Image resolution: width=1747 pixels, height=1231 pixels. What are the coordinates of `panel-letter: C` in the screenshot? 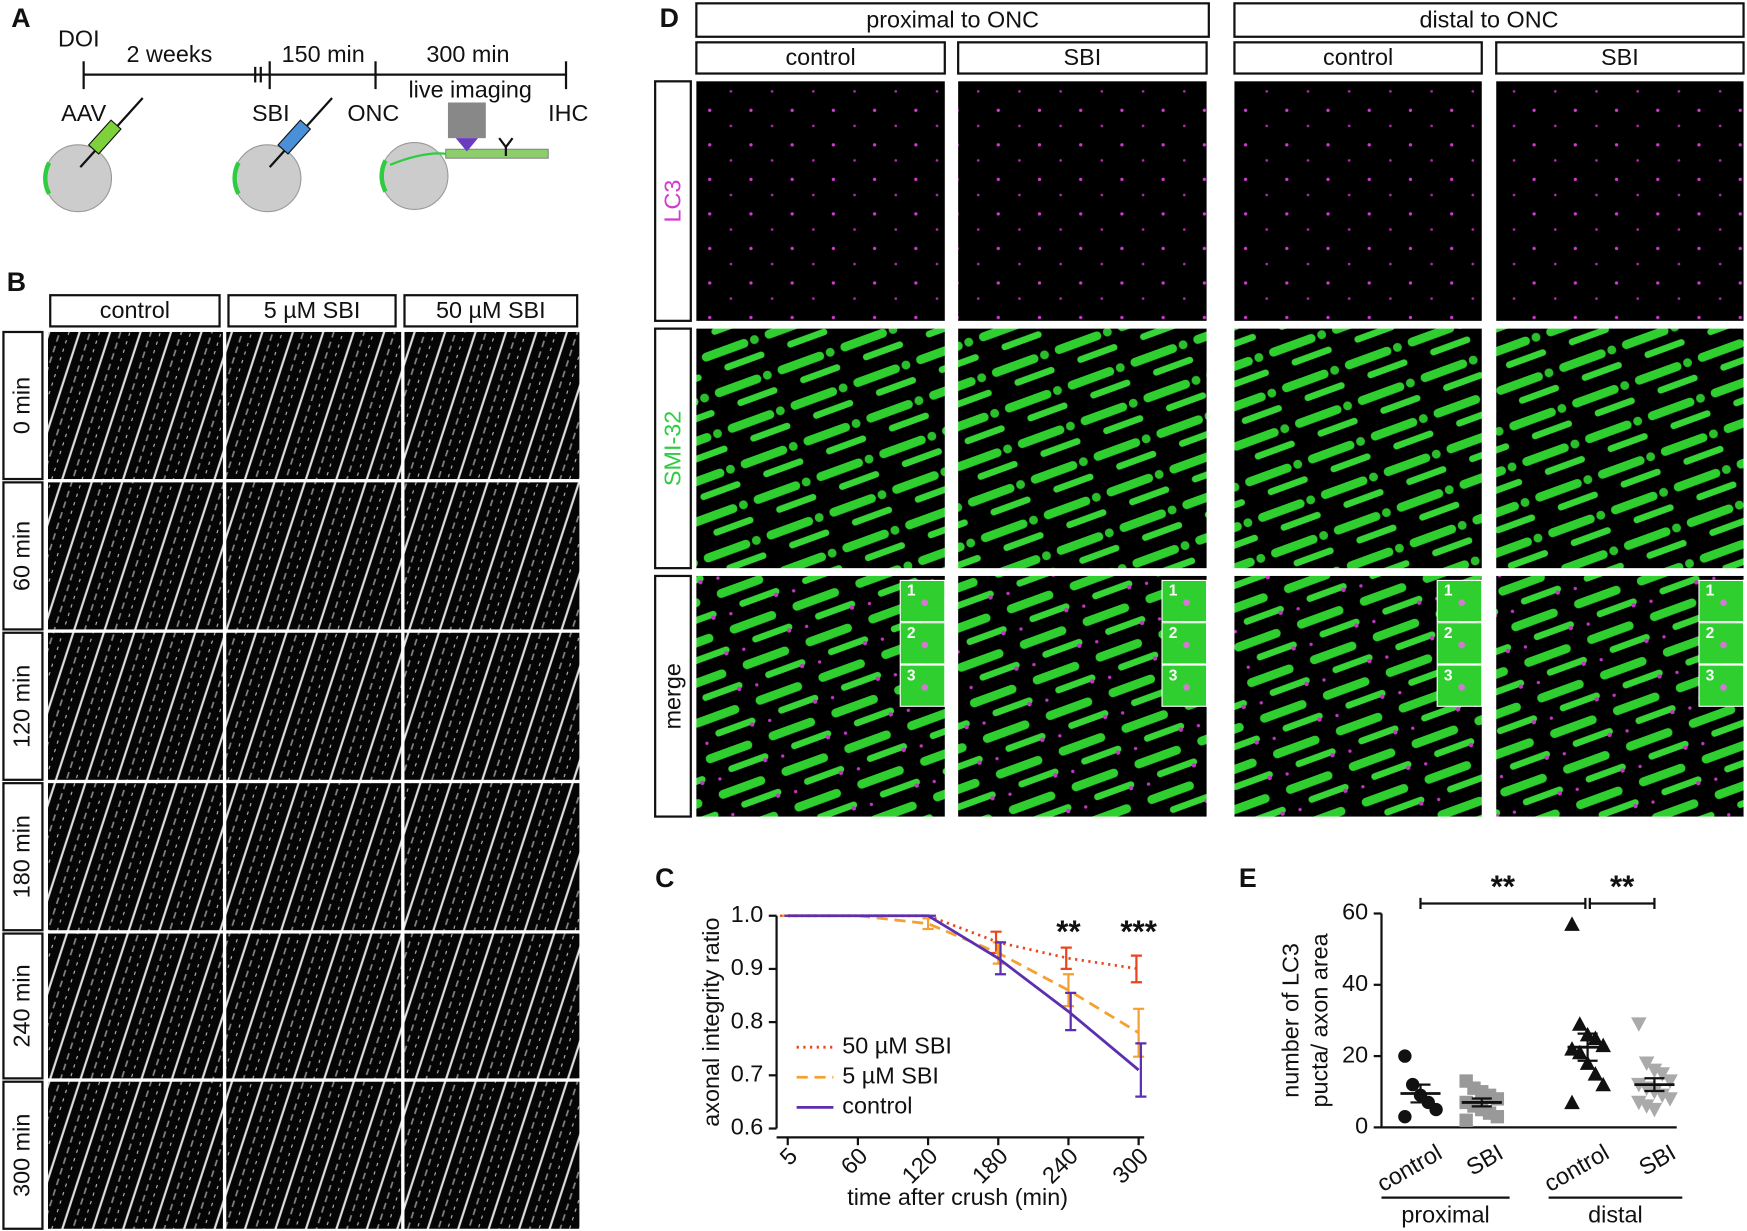 It's located at (664, 878).